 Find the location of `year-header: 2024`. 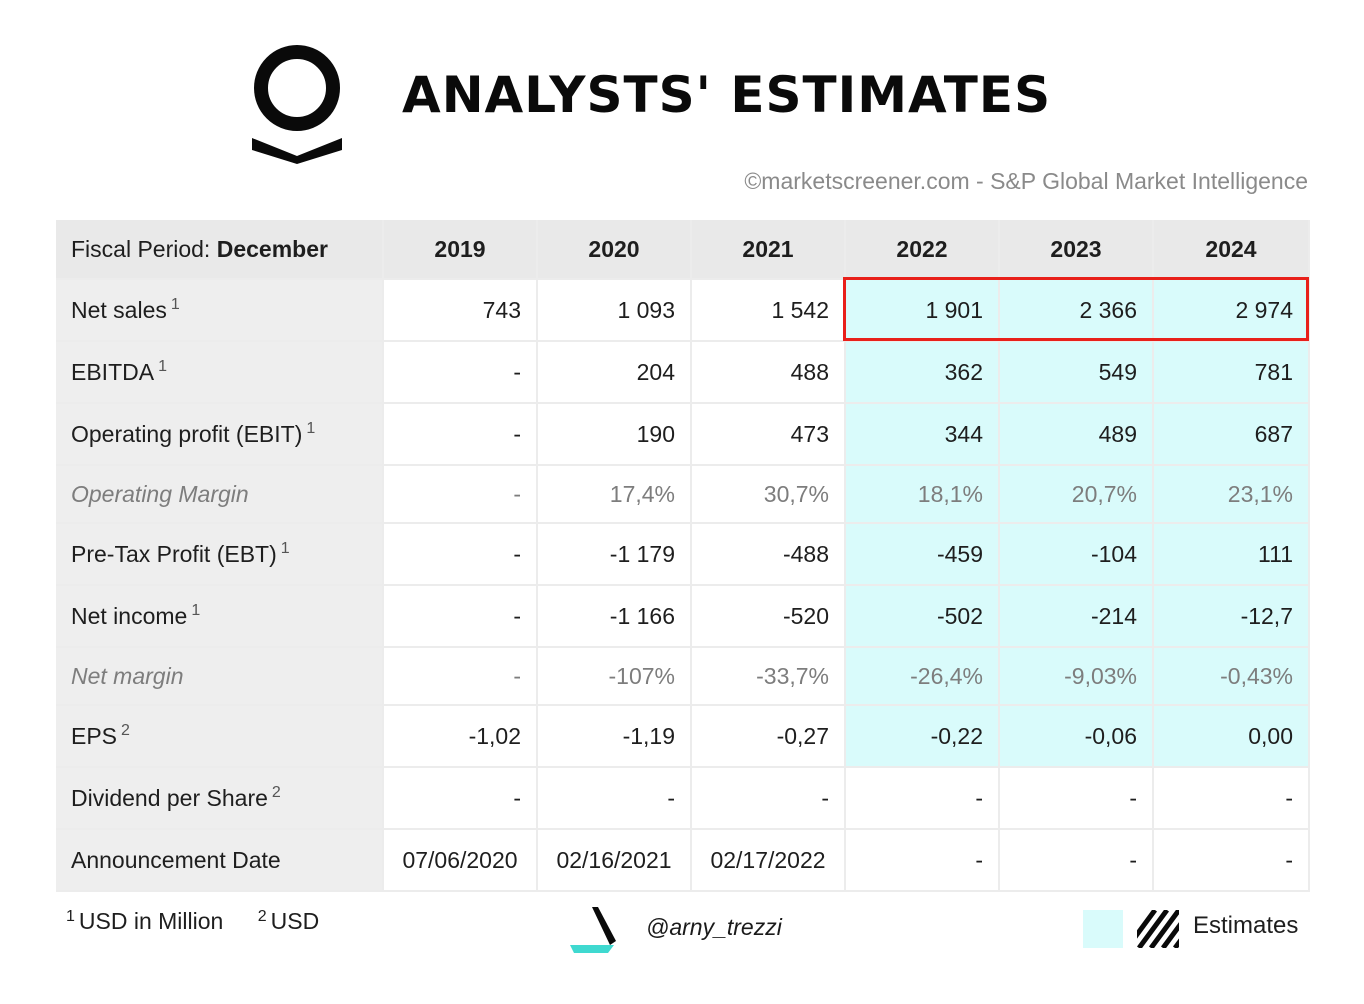

year-header: 2024 is located at coordinates (1231, 250).